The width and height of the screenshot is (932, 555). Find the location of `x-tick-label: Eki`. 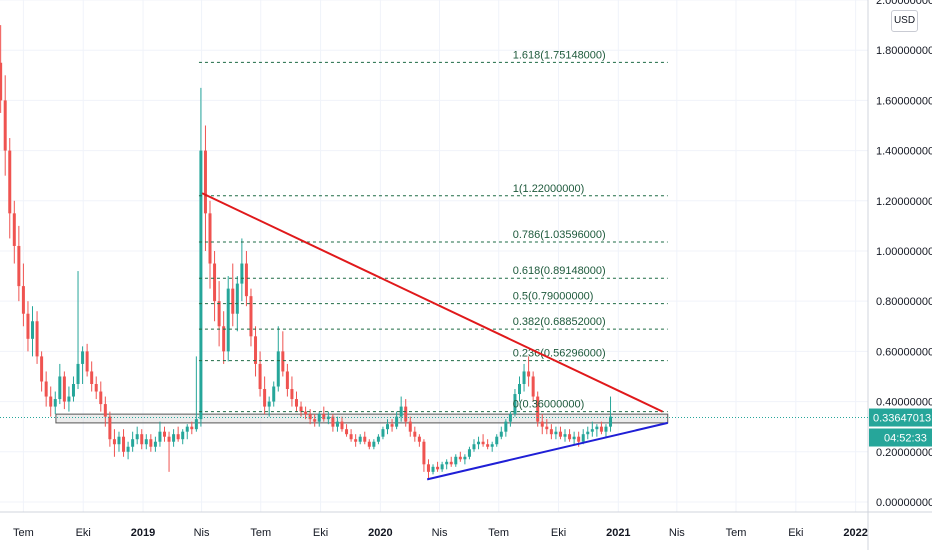

x-tick-label: Eki is located at coordinates (83, 533).